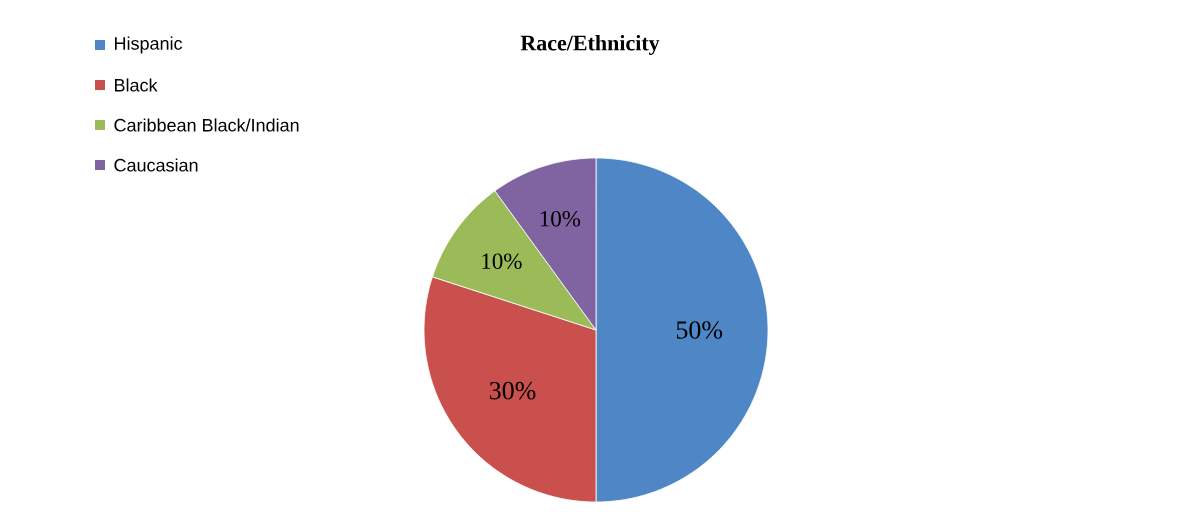  I want to click on legend-label: Caribbean Black/Indian, so click(206, 125).